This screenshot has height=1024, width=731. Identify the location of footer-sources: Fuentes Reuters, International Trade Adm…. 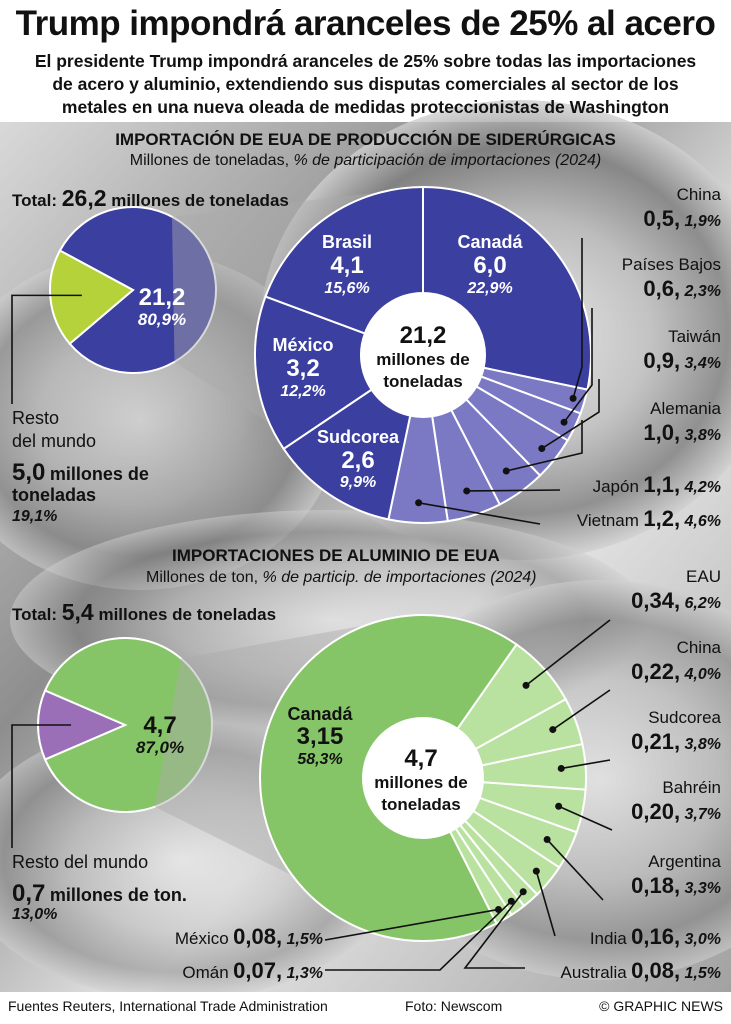
(168, 1006).